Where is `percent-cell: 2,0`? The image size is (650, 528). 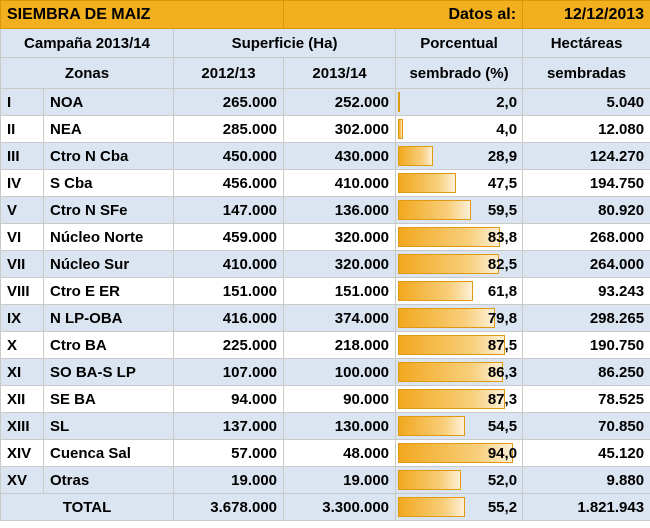 percent-cell: 2,0 is located at coordinates (459, 102).